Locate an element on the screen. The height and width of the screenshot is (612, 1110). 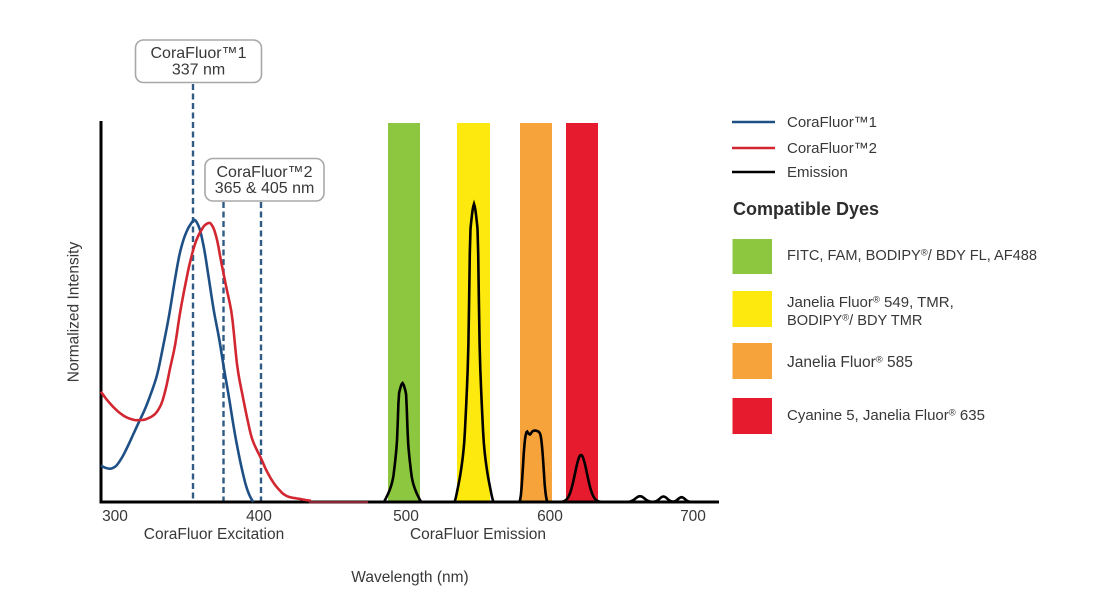
svg-text: BODIPY®/ BDY TMR is located at coordinates (854, 321).